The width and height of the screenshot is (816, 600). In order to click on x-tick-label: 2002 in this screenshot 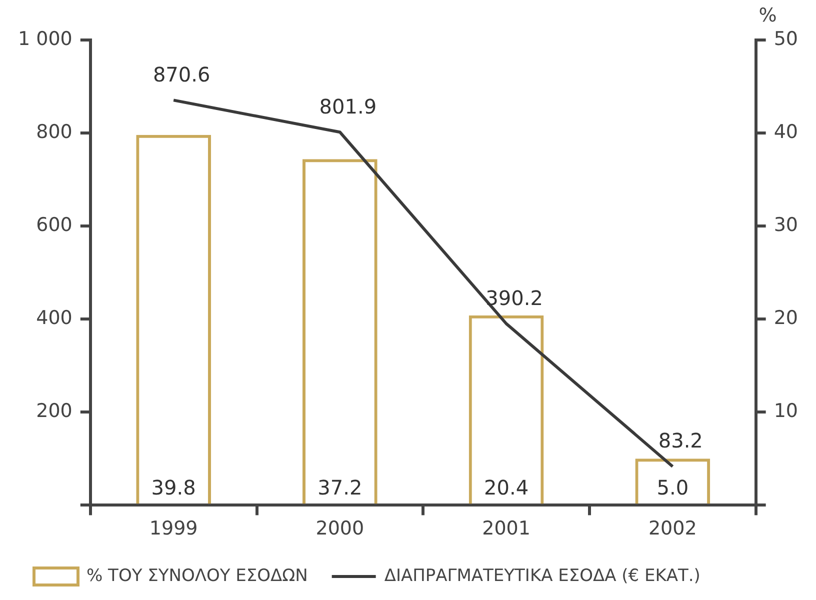, I will do `click(672, 529)`.